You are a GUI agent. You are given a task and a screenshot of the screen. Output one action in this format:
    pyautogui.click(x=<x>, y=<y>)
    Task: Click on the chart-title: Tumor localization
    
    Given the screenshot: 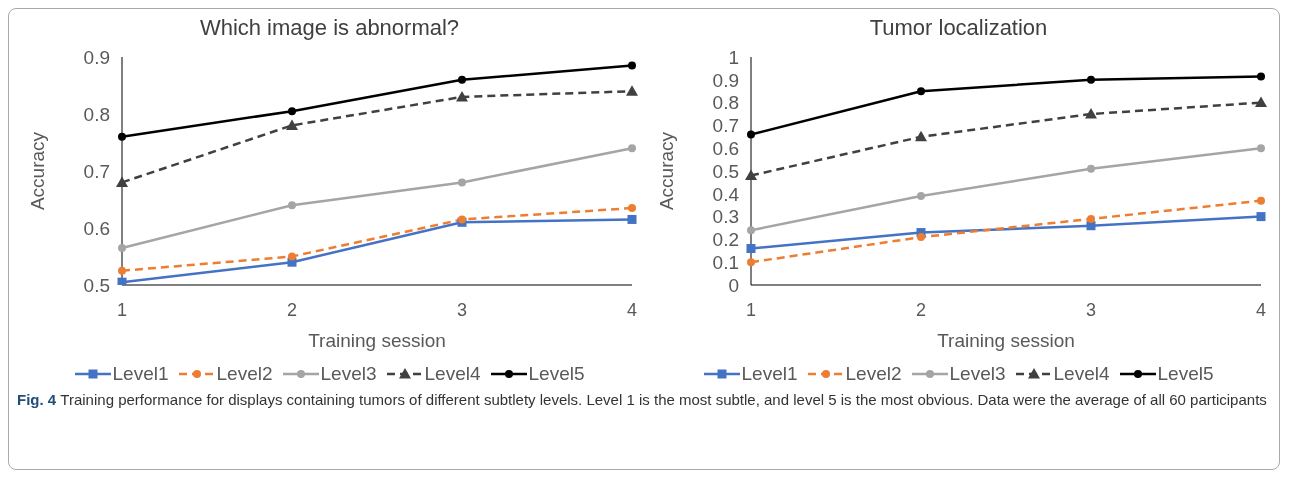 What is the action you would take?
    pyautogui.click(x=958, y=28)
    